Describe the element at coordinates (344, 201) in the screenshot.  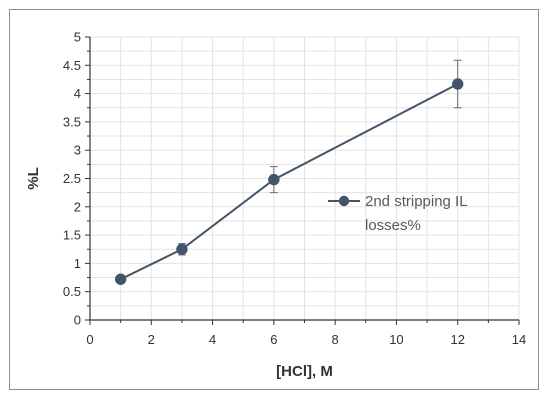
I see `legend-marker` at that location.